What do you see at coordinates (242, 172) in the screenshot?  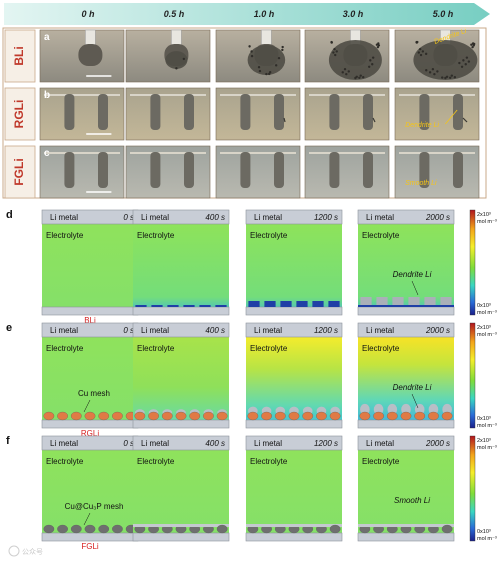 I see `photo-row-c: FGLi c Smooth Li` at bounding box center [242, 172].